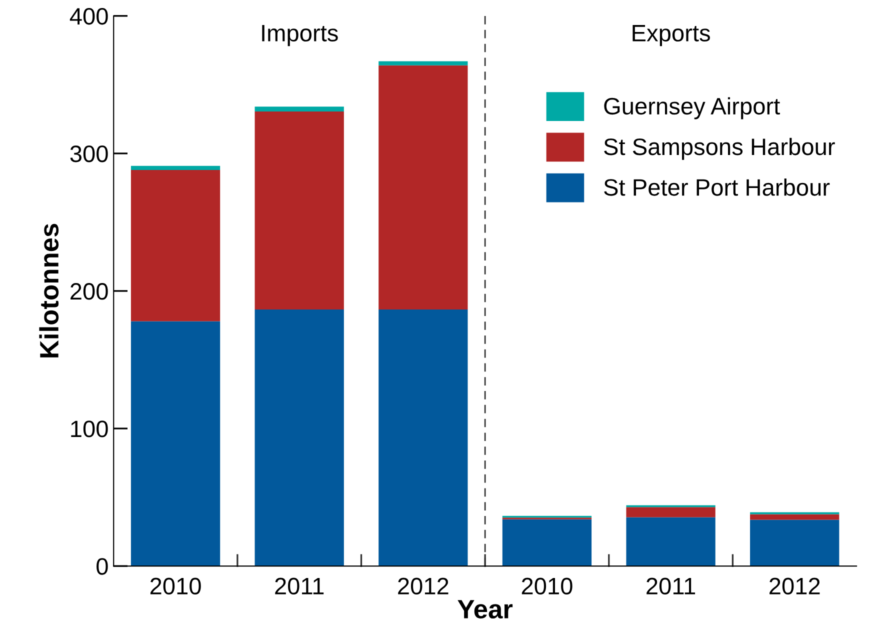 The width and height of the screenshot is (874, 636). What do you see at coordinates (102, 566) in the screenshot?
I see `y-tick-label: 0` at bounding box center [102, 566].